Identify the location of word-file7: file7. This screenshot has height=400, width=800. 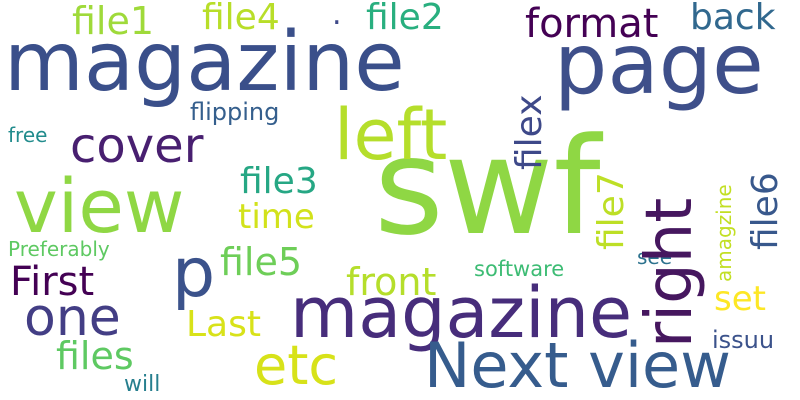
(611, 211).